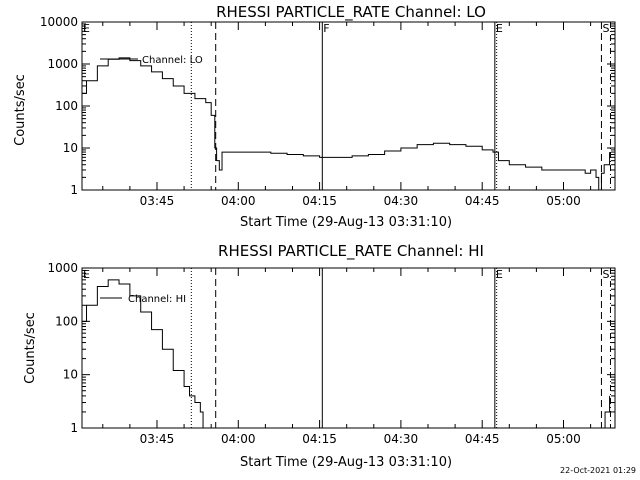  I want to click on timestamp-label: 22-Oct-2021 01:29, so click(598, 470).